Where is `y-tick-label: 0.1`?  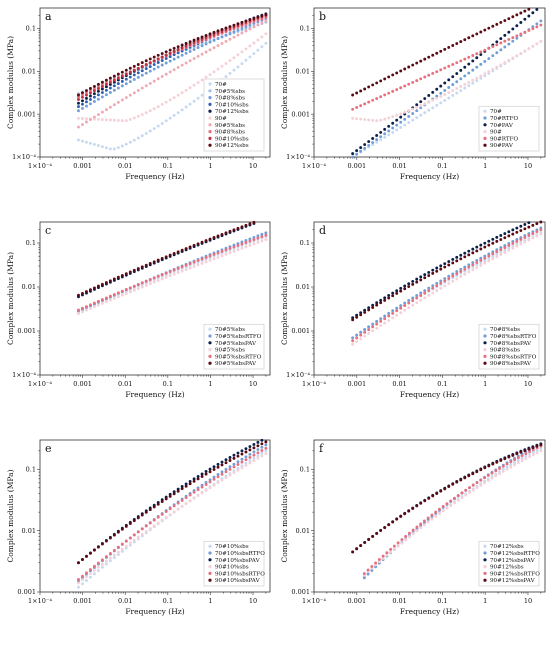 y-tick-label: 0.1 is located at coordinates (305, 243).